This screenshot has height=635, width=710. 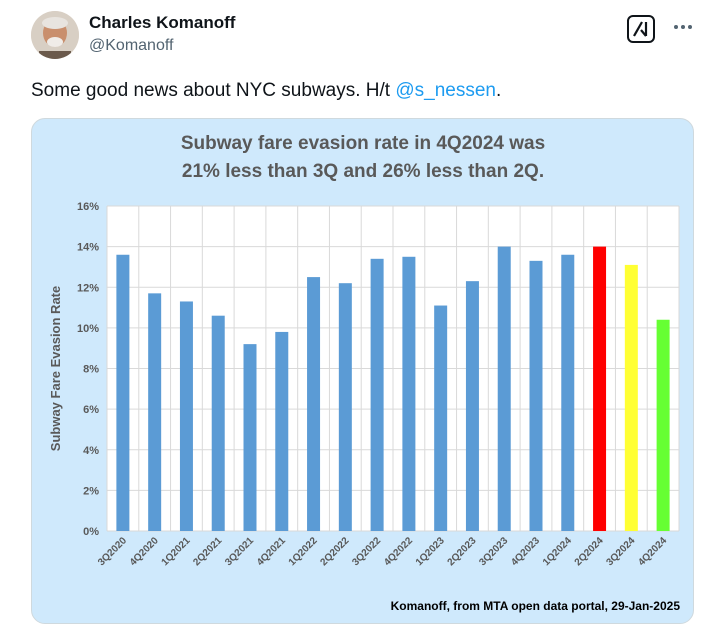 I want to click on tweet-text-body: Some good news about NYC subways. H/t, so click(x=213, y=90).